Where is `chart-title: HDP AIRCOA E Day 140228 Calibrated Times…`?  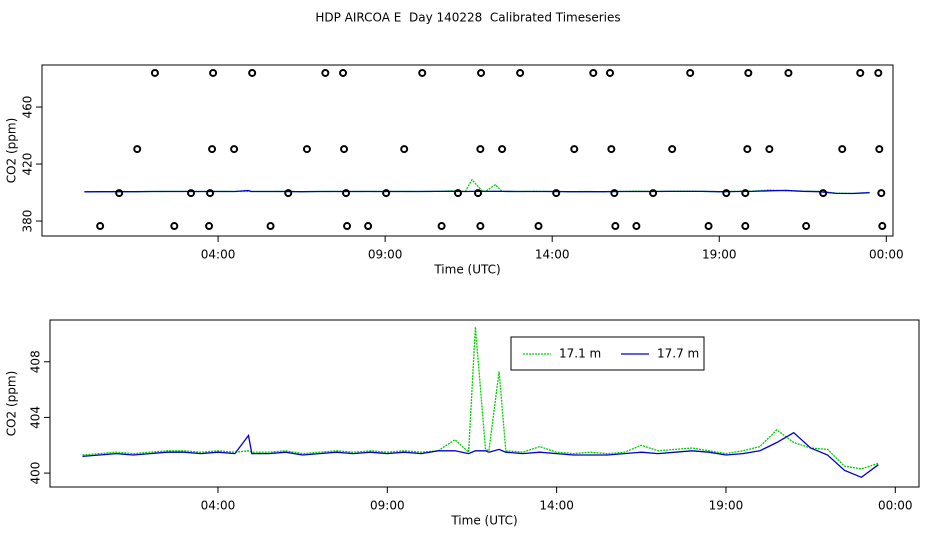
chart-title: HDP AIRCOA E Day 140228 Calibrated Times… is located at coordinates (467, 18).